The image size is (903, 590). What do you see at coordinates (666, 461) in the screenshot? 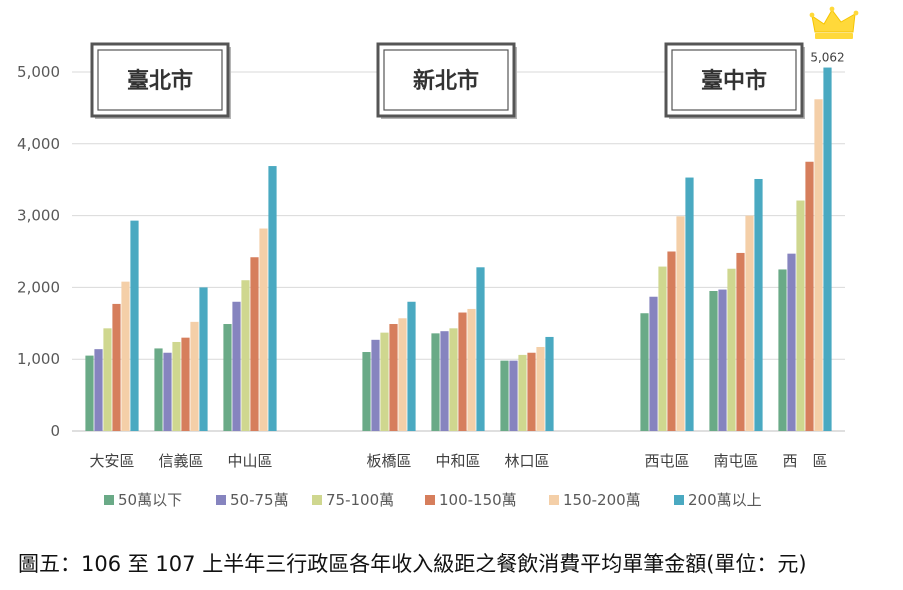
I see `x-tick-label: 西屯區` at bounding box center [666, 461].